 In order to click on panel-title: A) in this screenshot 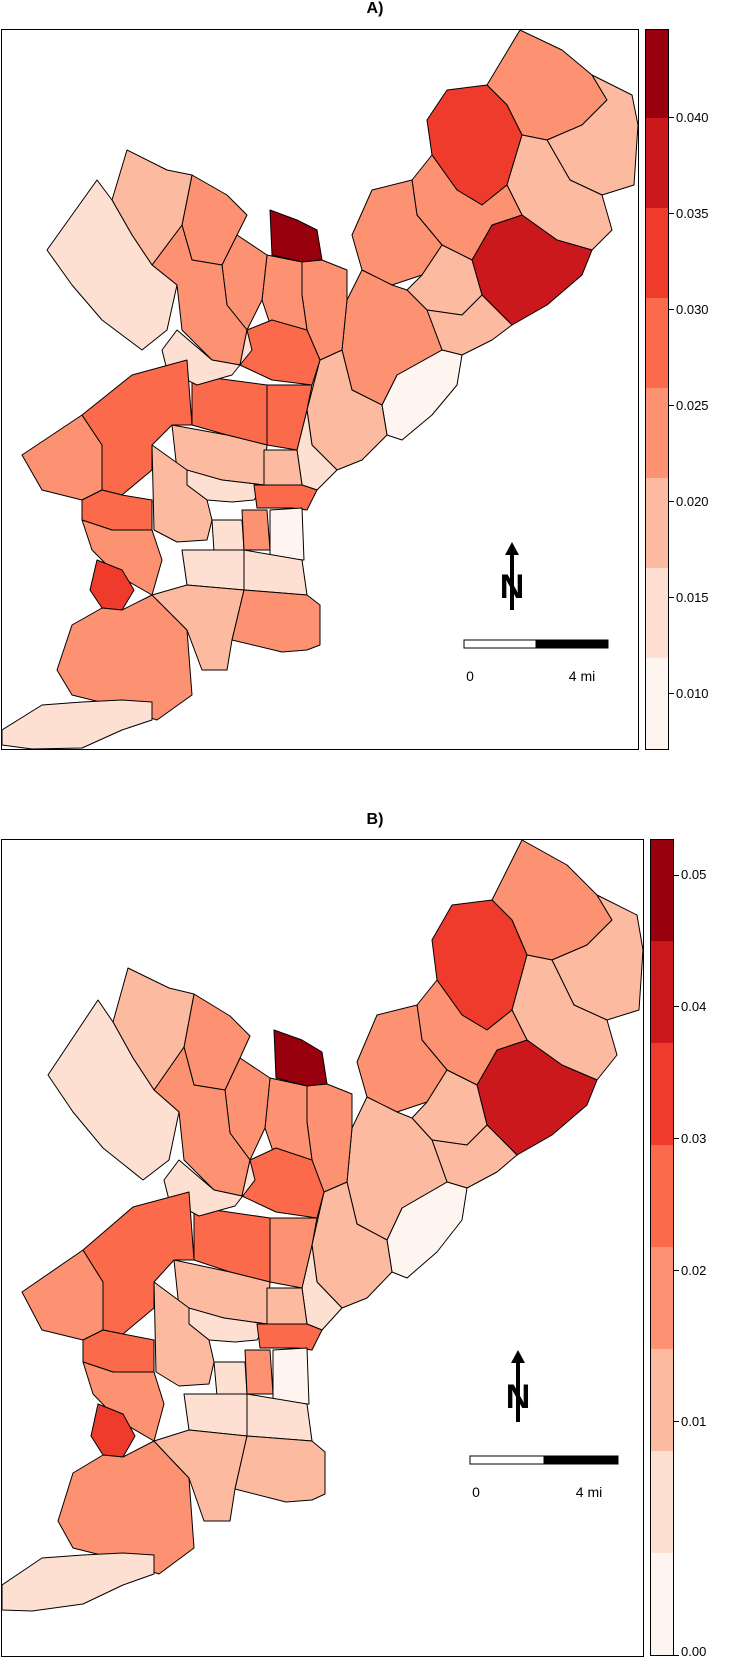, I will do `click(375, 8)`.